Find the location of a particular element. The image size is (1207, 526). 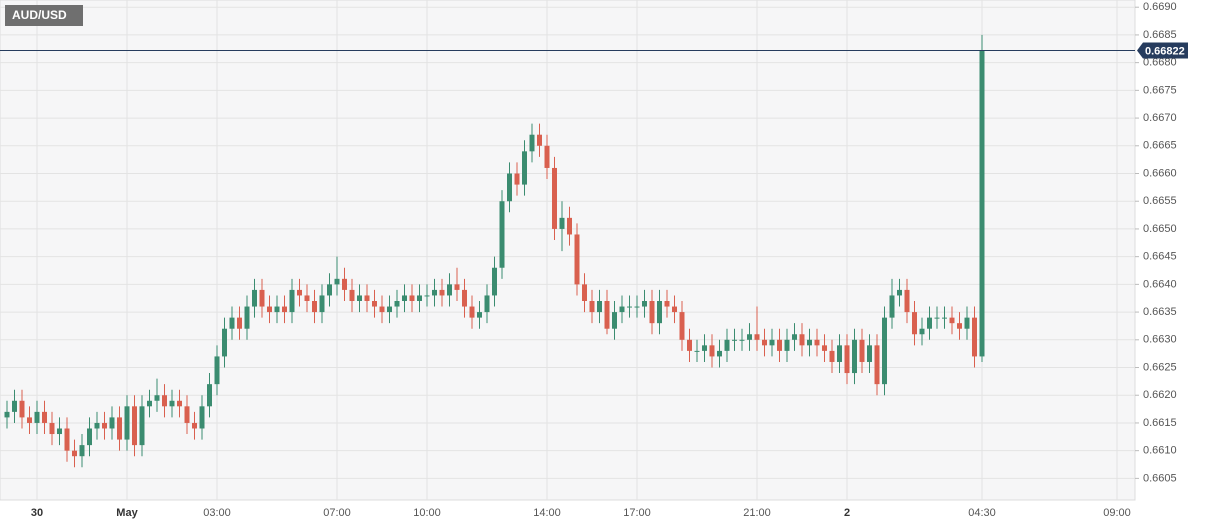

x-tick-label: 21:00 is located at coordinates (757, 513).